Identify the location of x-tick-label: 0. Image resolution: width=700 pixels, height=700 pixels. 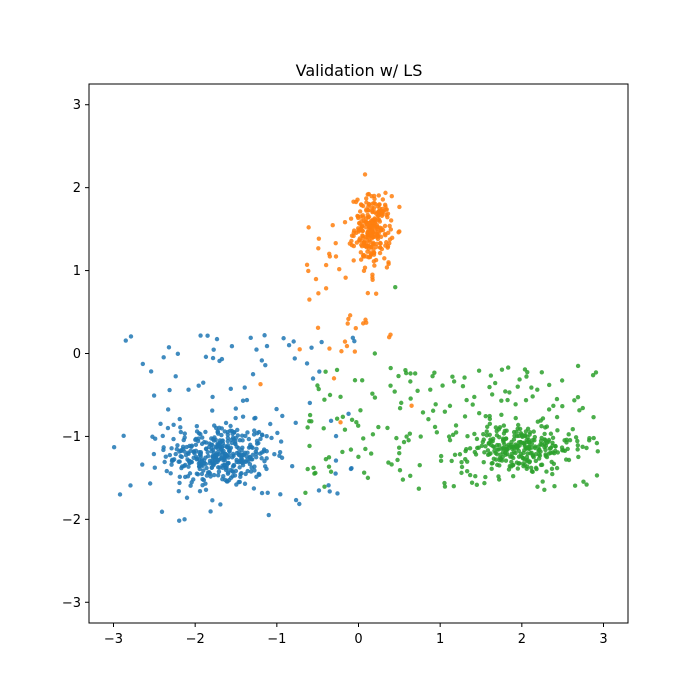
(358, 639).